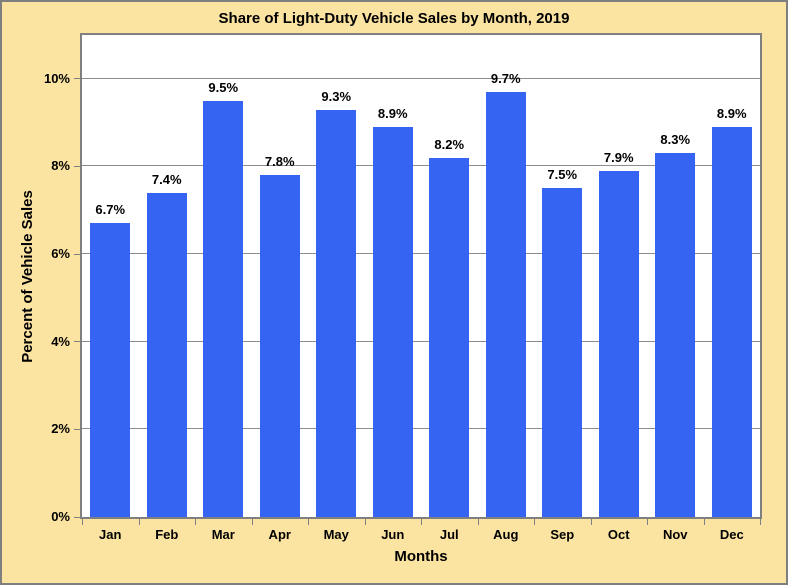 This screenshot has height=585, width=788. Describe the element at coordinates (110, 534) in the screenshot. I see `x-tick-label: Jan` at that location.